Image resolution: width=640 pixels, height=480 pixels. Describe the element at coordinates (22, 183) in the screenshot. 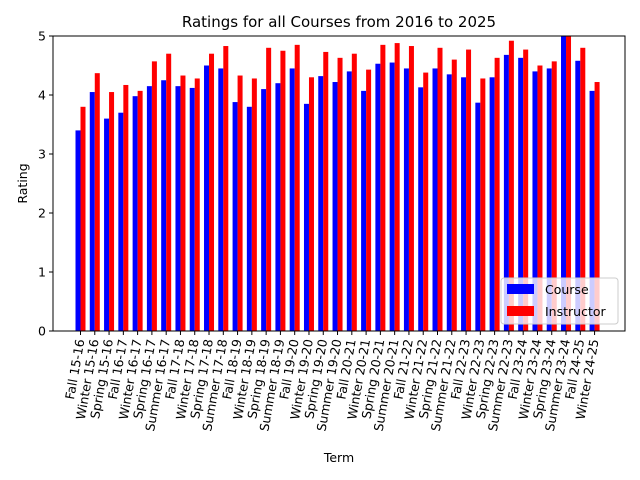

I see `y-axis-title: Rating` at that location.